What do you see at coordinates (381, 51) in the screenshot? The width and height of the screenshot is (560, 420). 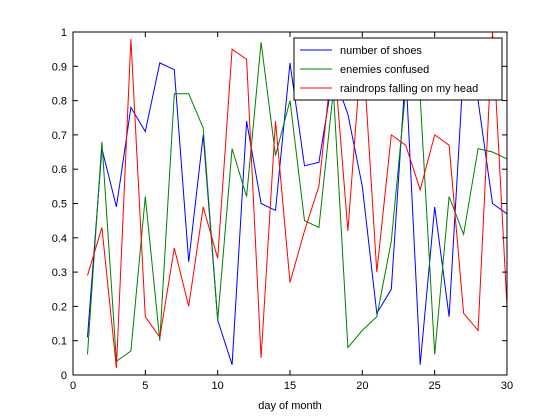 I see `legend-label-1: number of shoes` at bounding box center [381, 51].